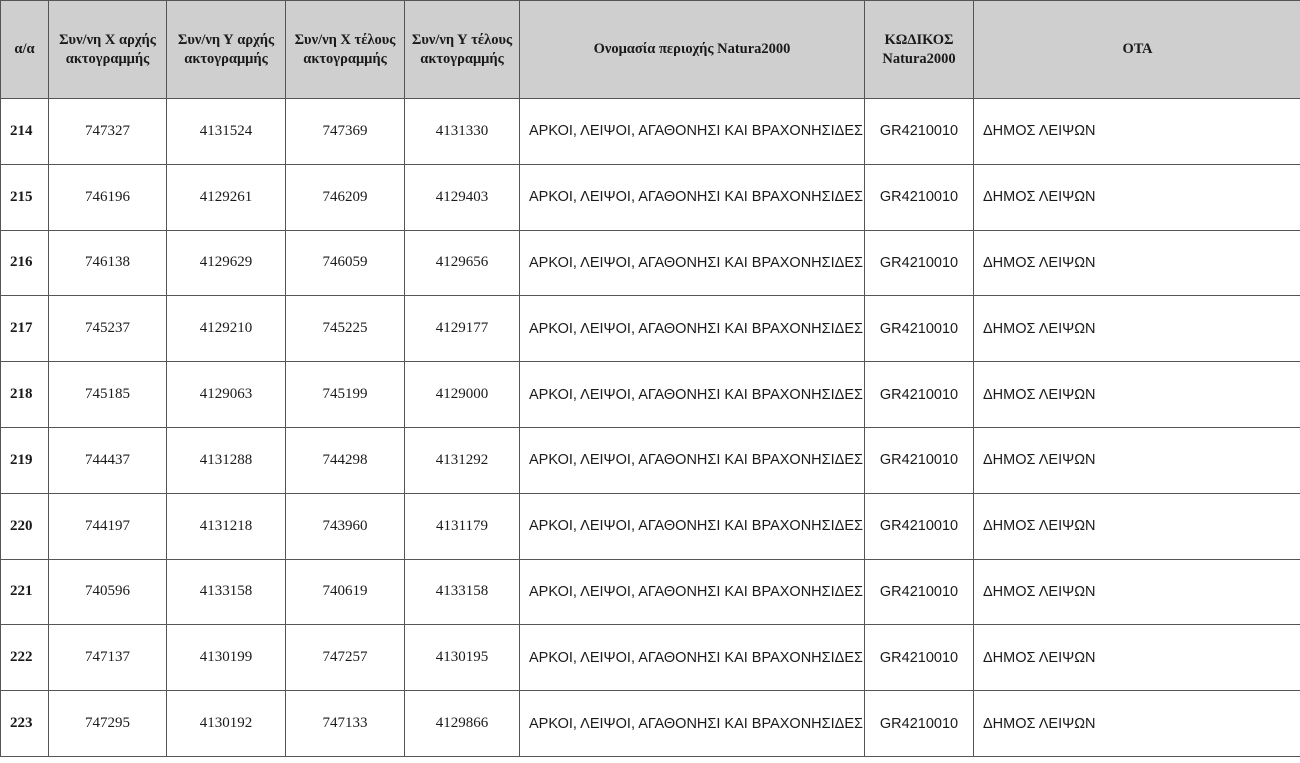 The image size is (1300, 763). What do you see at coordinates (919, 49) in the screenshot?
I see `header-natura-code: ΚΩΔΙΚΟΣ Natura2000` at bounding box center [919, 49].